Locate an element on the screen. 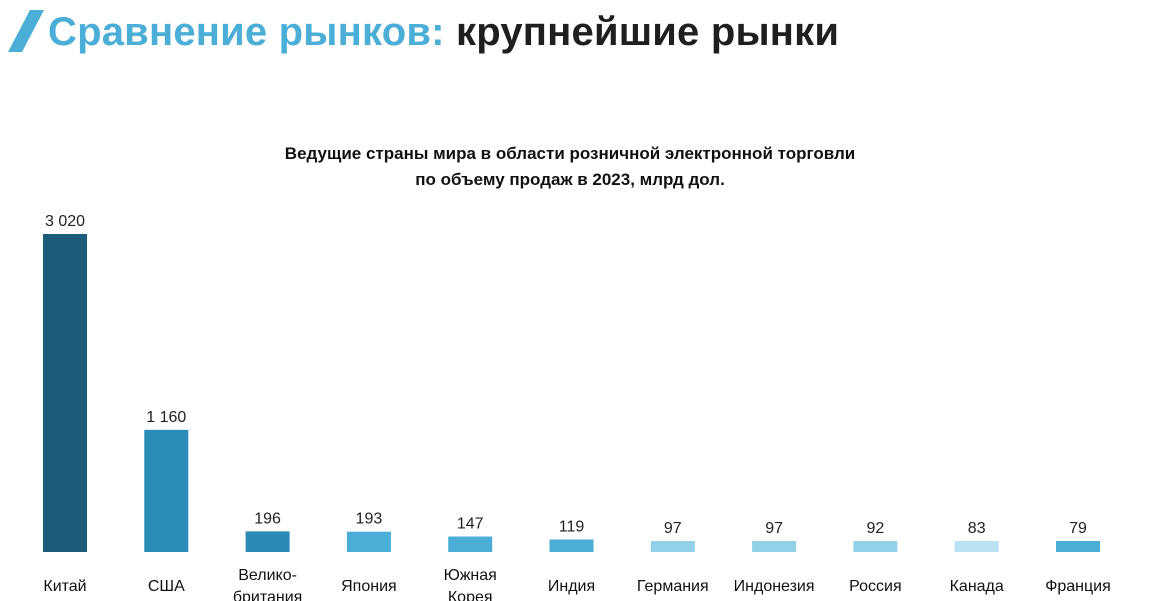 This screenshot has height=601, width=1150. data-label-3: 193 is located at coordinates (369, 519).